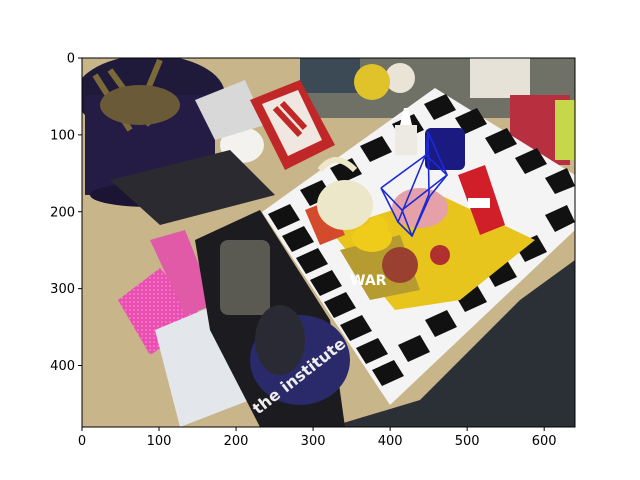 The width and height of the screenshot is (640, 480). Describe the element at coordinates (414, 184) in the screenshot. I see `bounding-box-3d` at that location.